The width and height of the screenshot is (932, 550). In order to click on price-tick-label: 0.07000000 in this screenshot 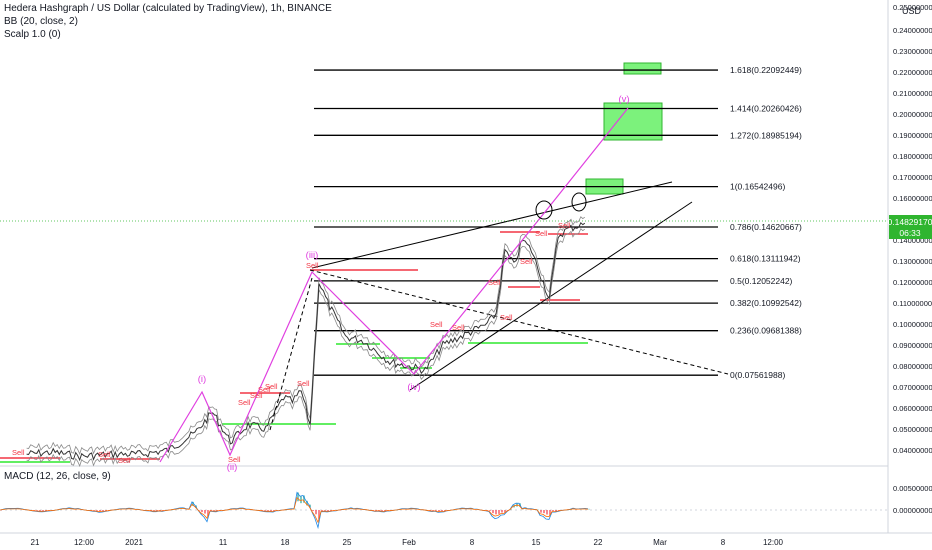, I will do `click(912, 387)`.